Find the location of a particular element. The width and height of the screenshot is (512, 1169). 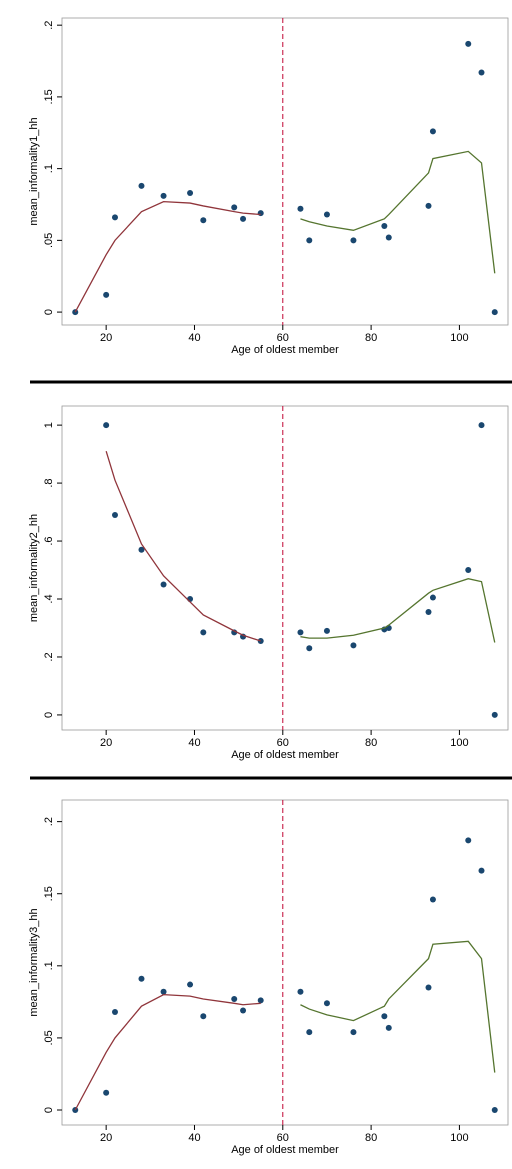

y-tick-label: .8 is located at coordinates (49, 482).